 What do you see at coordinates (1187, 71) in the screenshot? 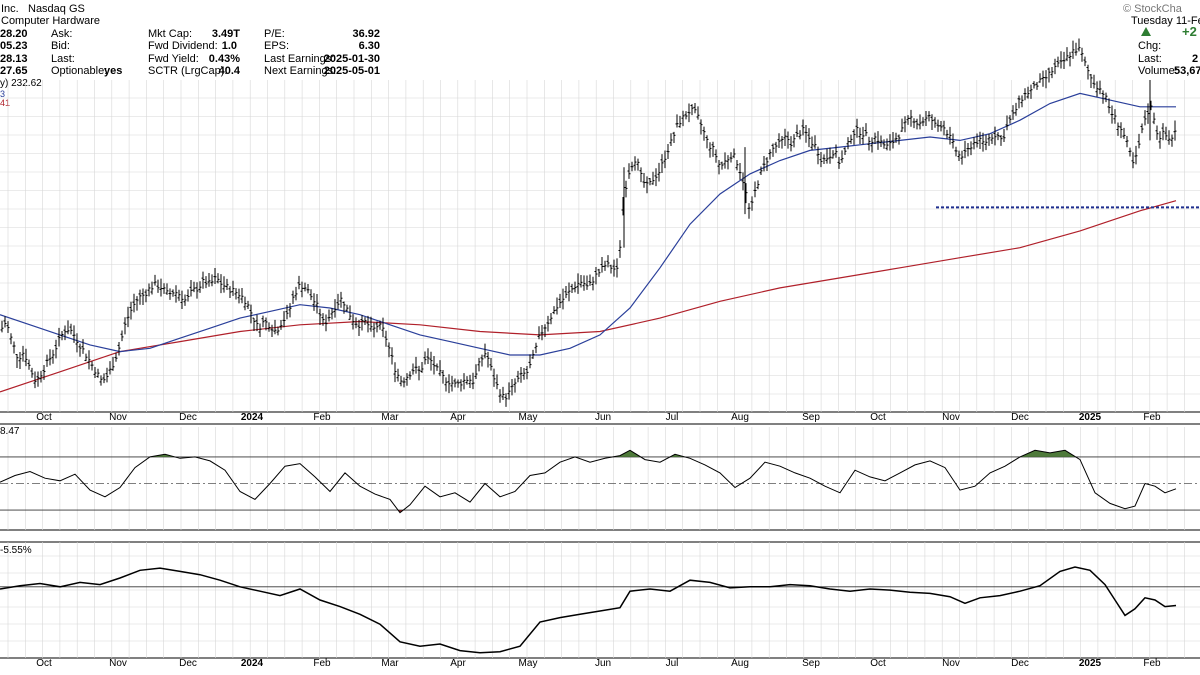
I see `volume-value: 53,67` at bounding box center [1187, 71].